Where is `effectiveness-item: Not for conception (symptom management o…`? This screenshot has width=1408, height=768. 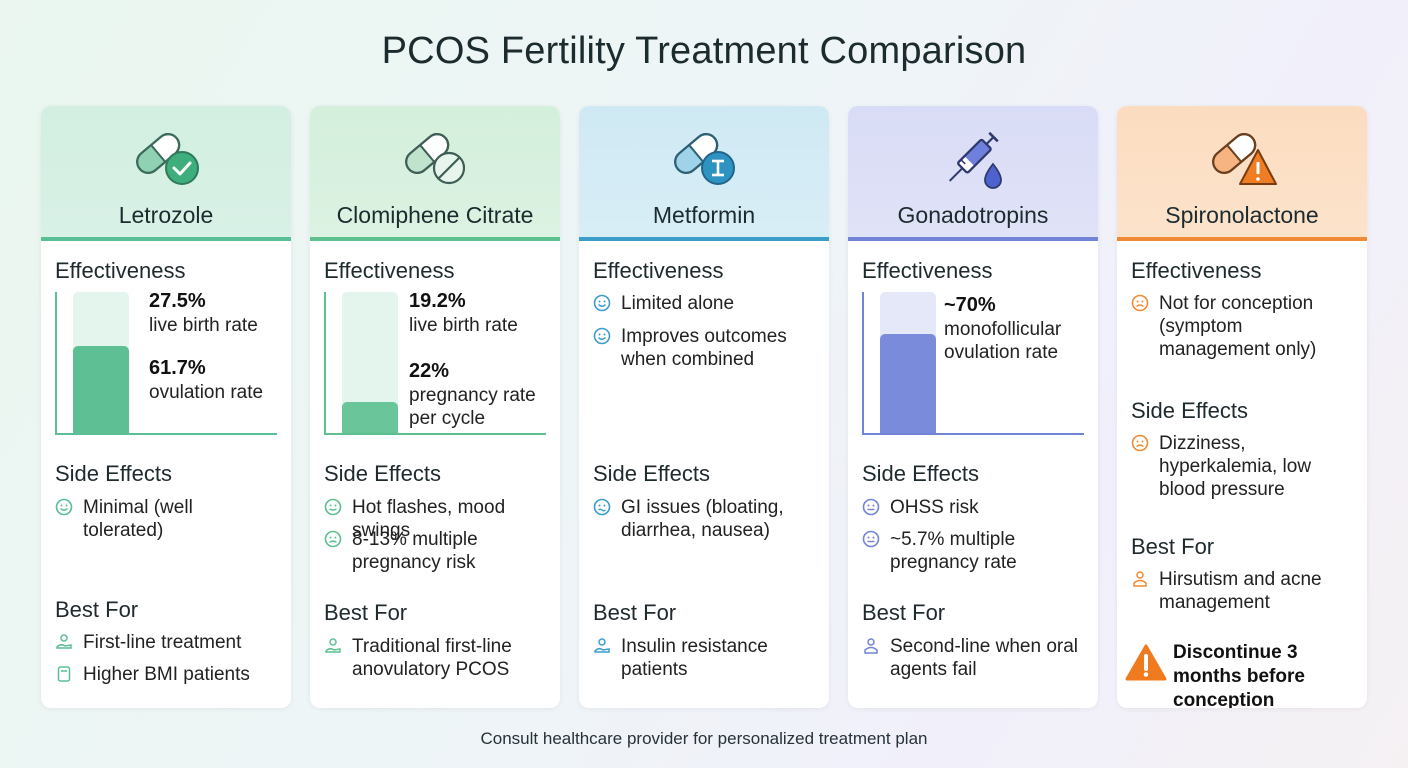 effectiveness-item: Not for conception (symptom management o… is located at coordinates (1238, 326).